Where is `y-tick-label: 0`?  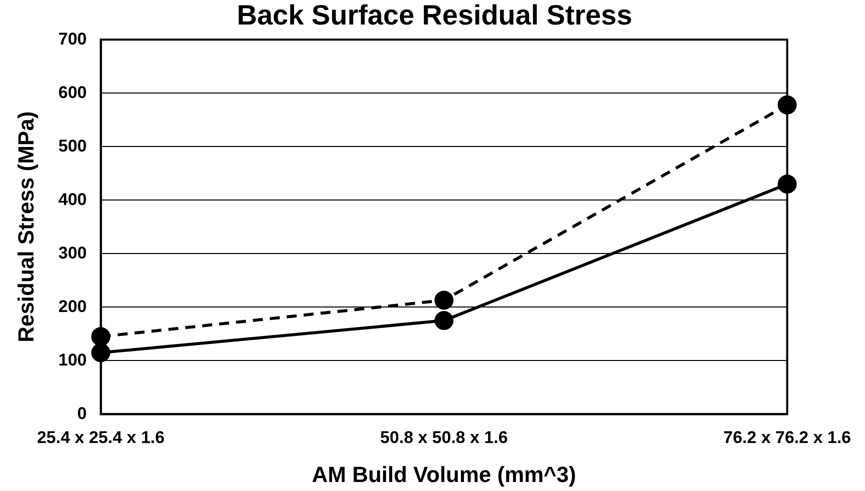
y-tick-label: 0 is located at coordinates (82, 413).